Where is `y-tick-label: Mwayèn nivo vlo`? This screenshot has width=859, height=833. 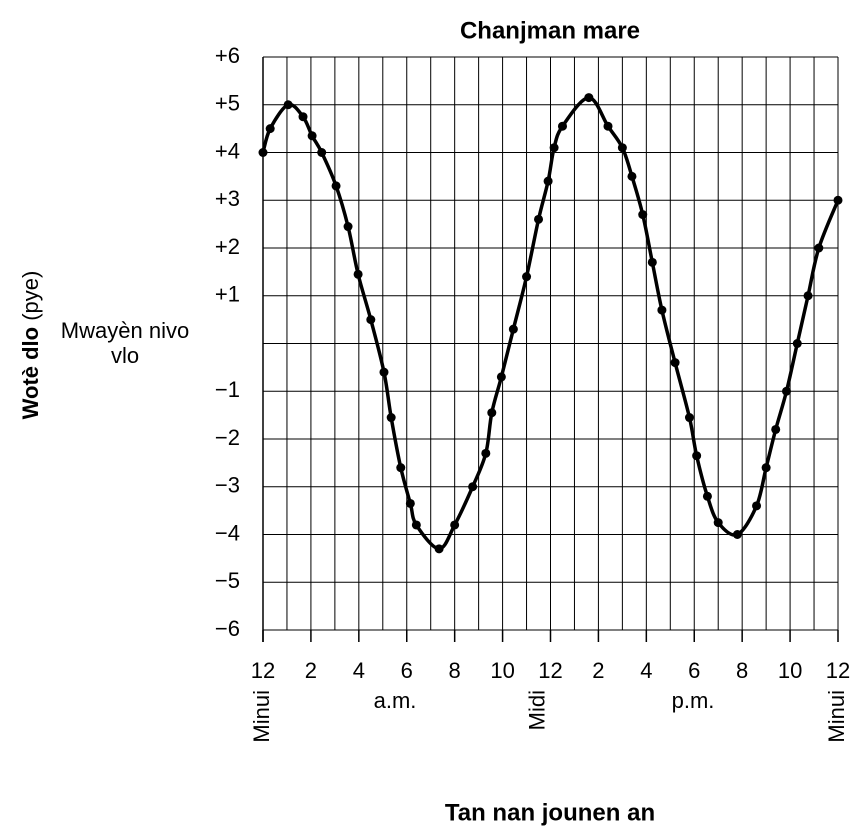
y-tick-label: Mwayèn nivo vlo is located at coordinates (125, 343).